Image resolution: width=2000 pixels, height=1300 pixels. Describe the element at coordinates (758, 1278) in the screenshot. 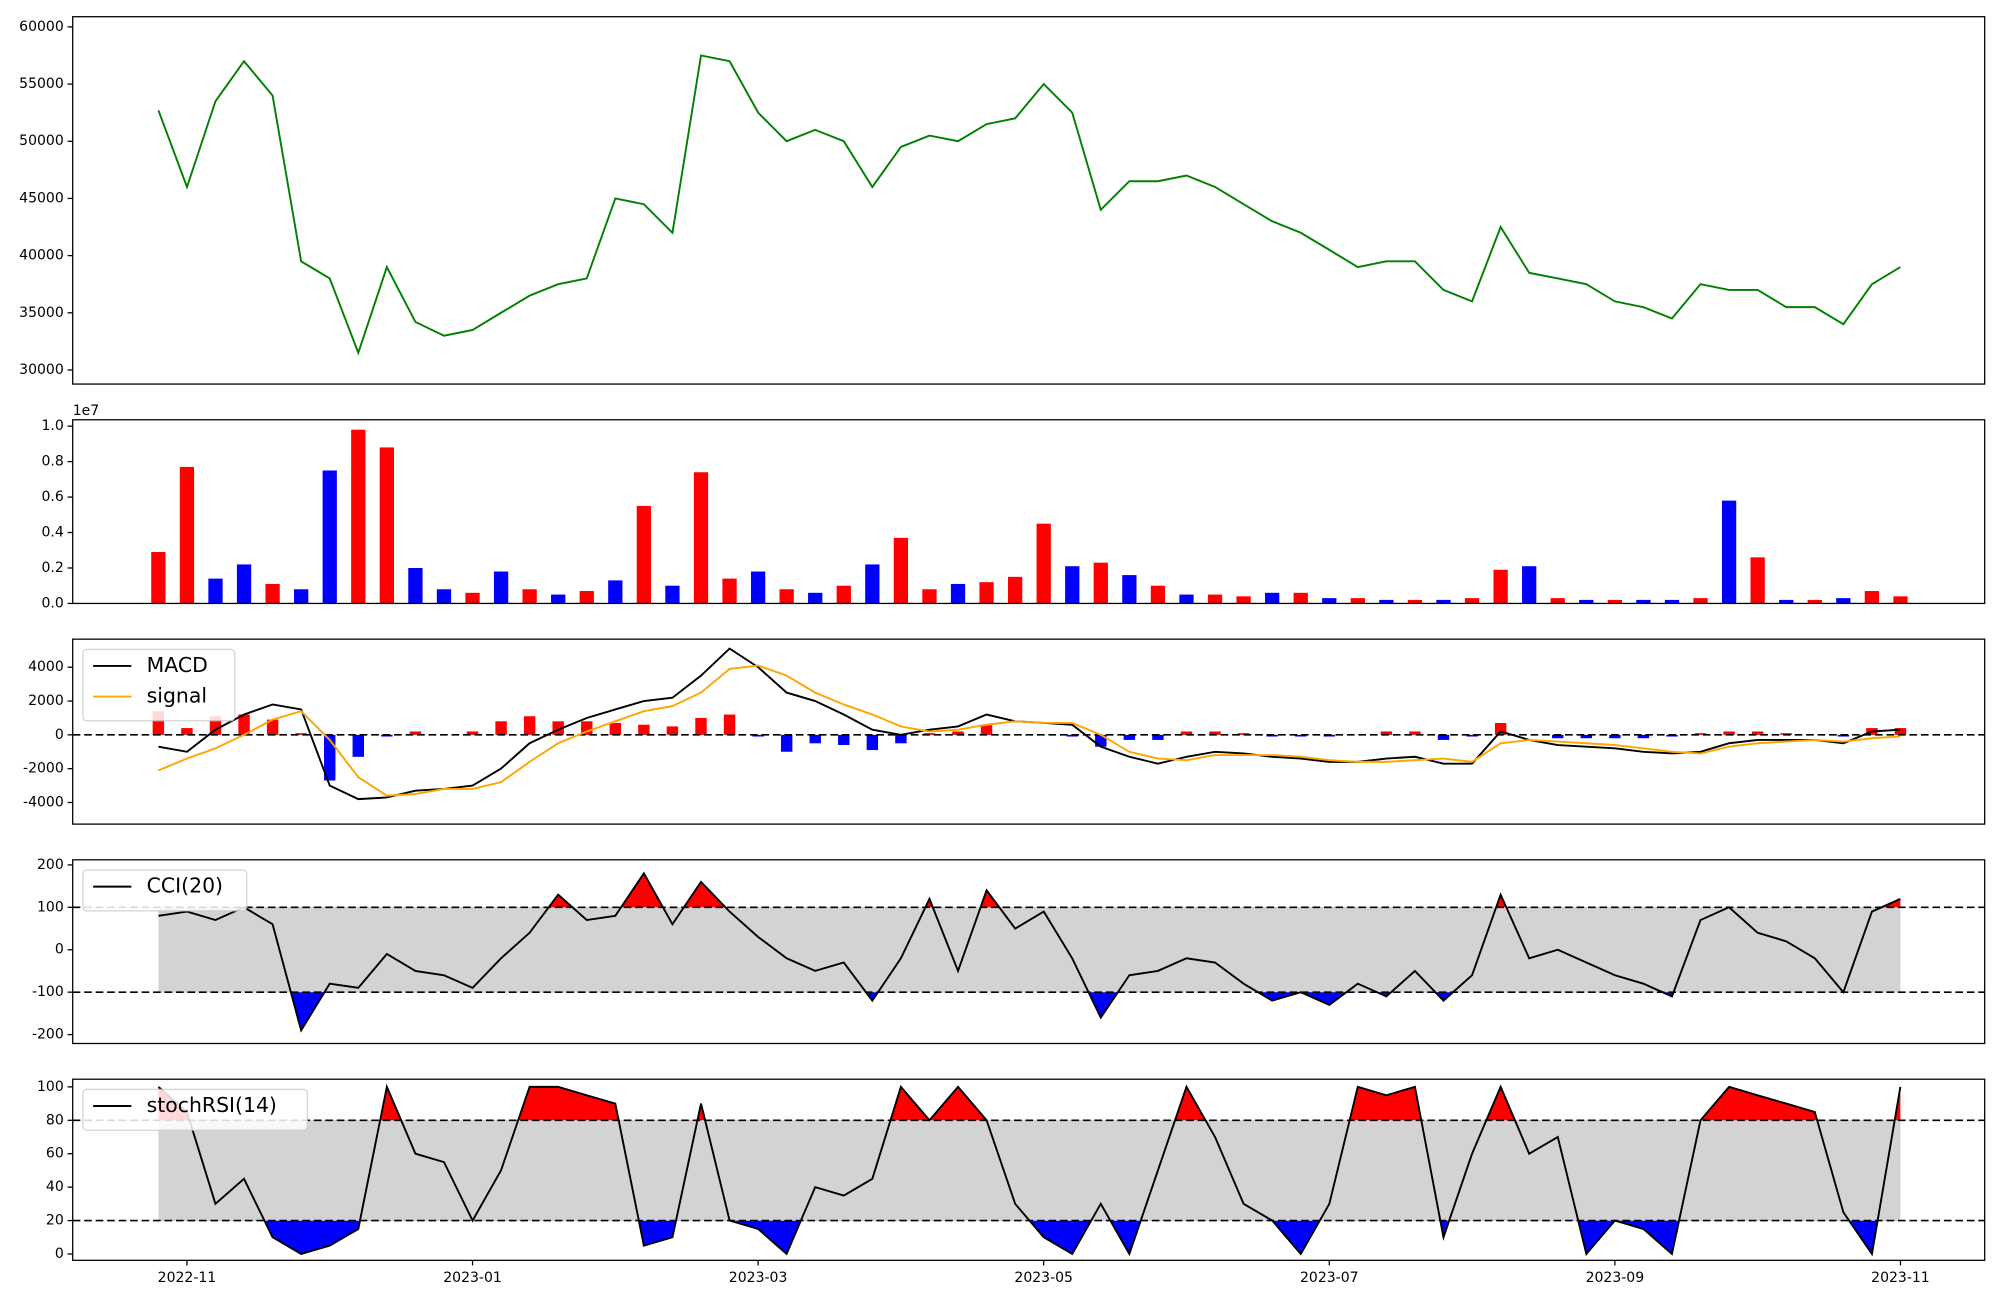

I see `x-tick-label: 2023-03` at that location.